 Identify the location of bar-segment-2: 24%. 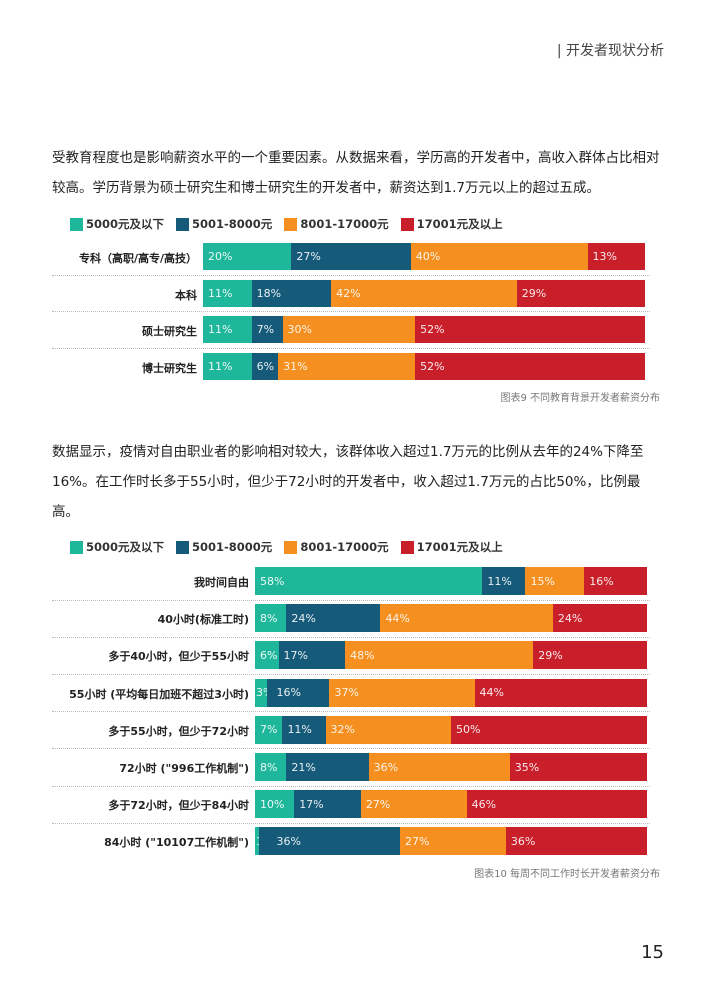
(333, 618).